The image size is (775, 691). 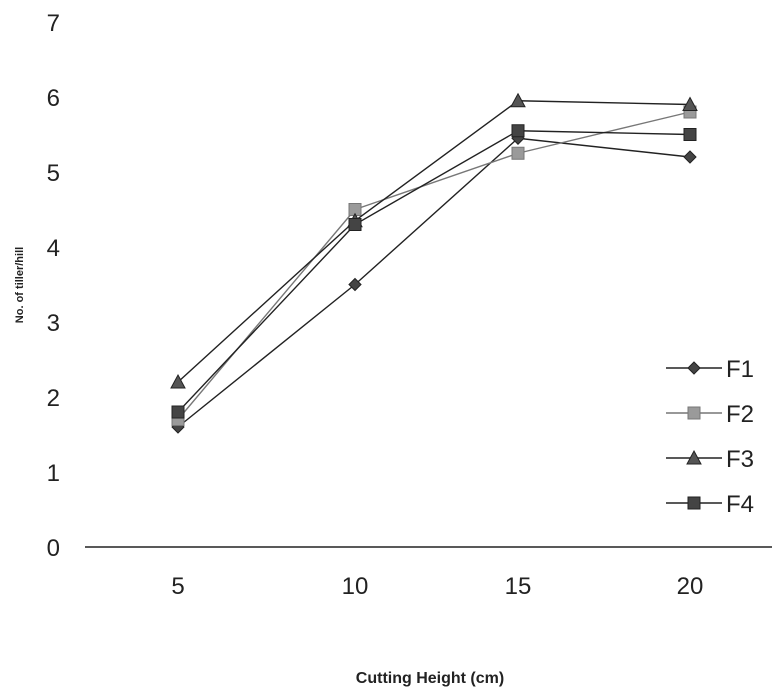 I want to click on legend-item-f2: F2, so click(x=710, y=414).